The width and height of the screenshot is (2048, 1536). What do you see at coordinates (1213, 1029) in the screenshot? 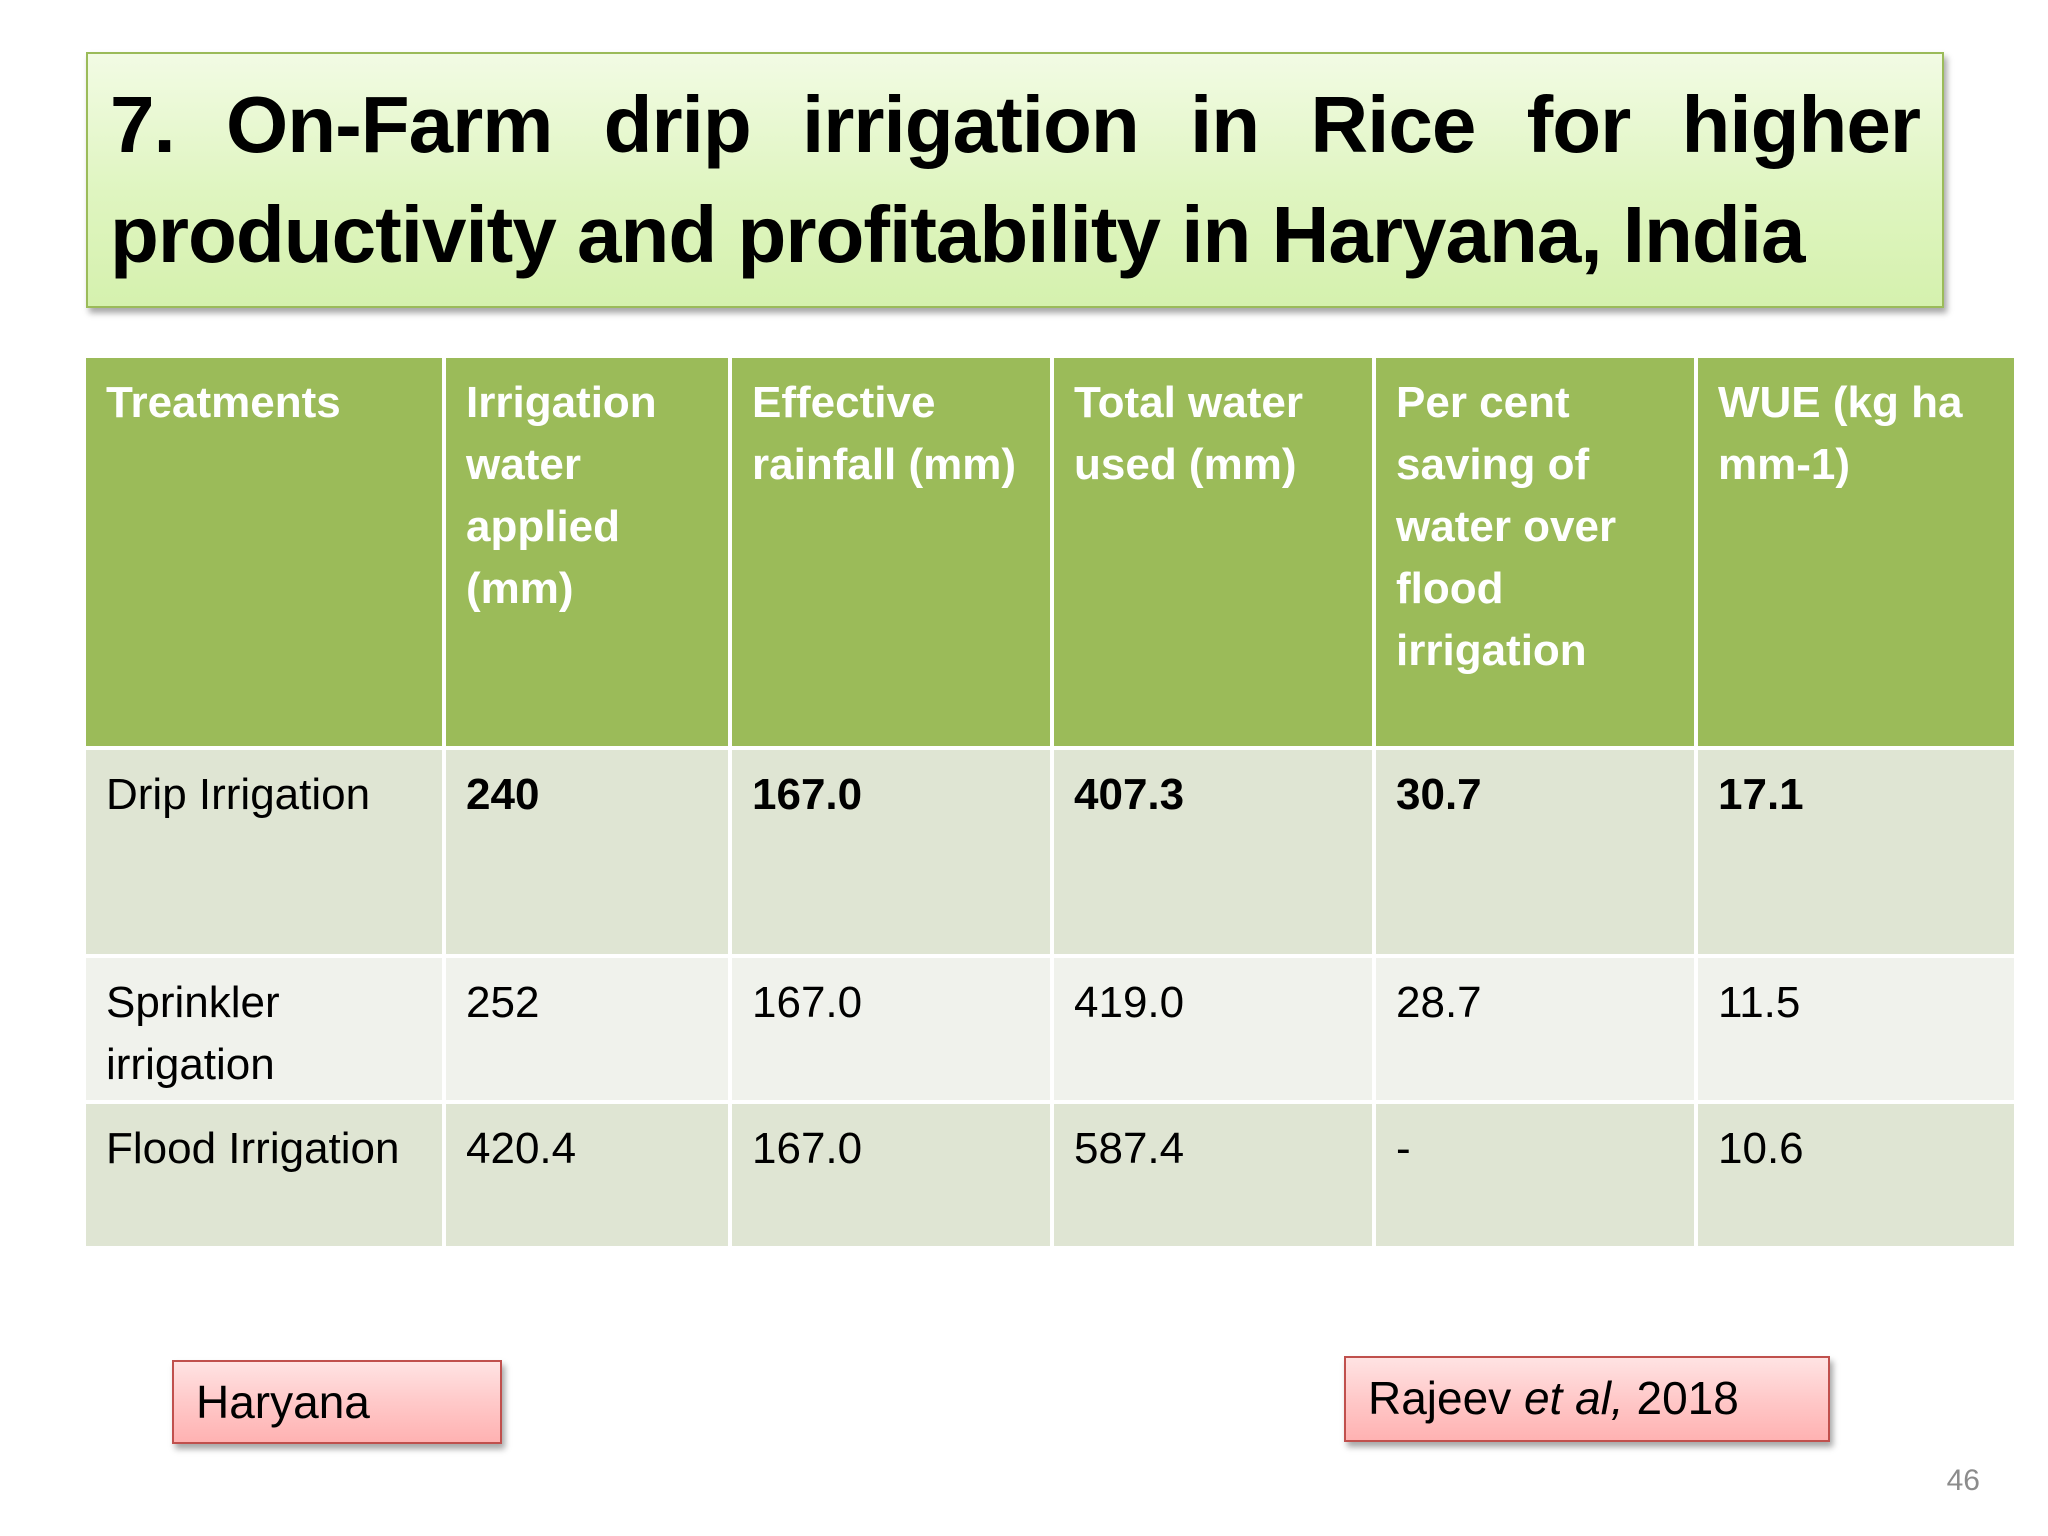
I see `cell-total-water: 419.0` at bounding box center [1213, 1029].